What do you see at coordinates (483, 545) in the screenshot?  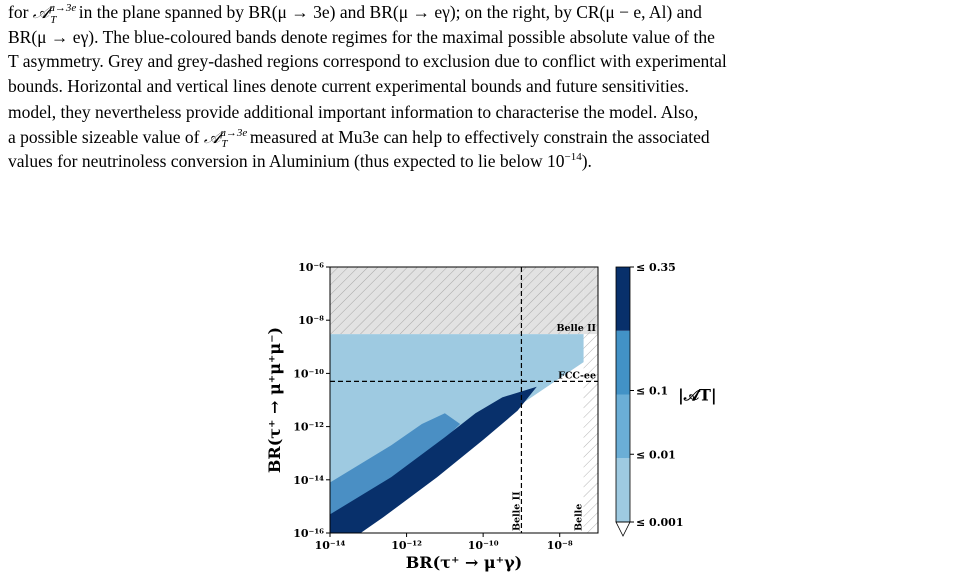 I see `x-tick-label: 10⁻¹⁰` at bounding box center [483, 545].